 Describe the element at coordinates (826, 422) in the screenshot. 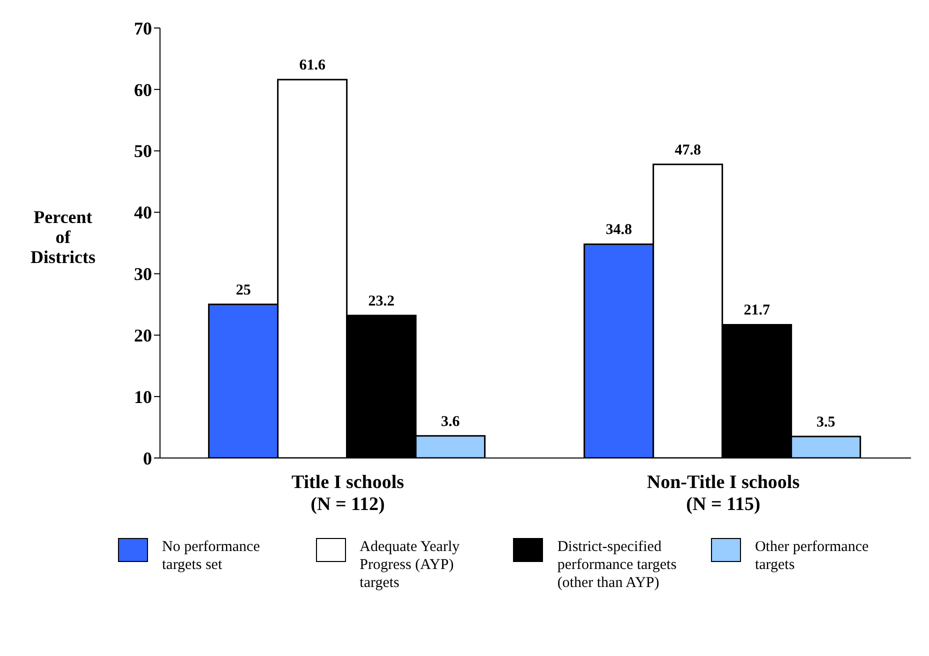

I see `data-label: 3.5` at that location.